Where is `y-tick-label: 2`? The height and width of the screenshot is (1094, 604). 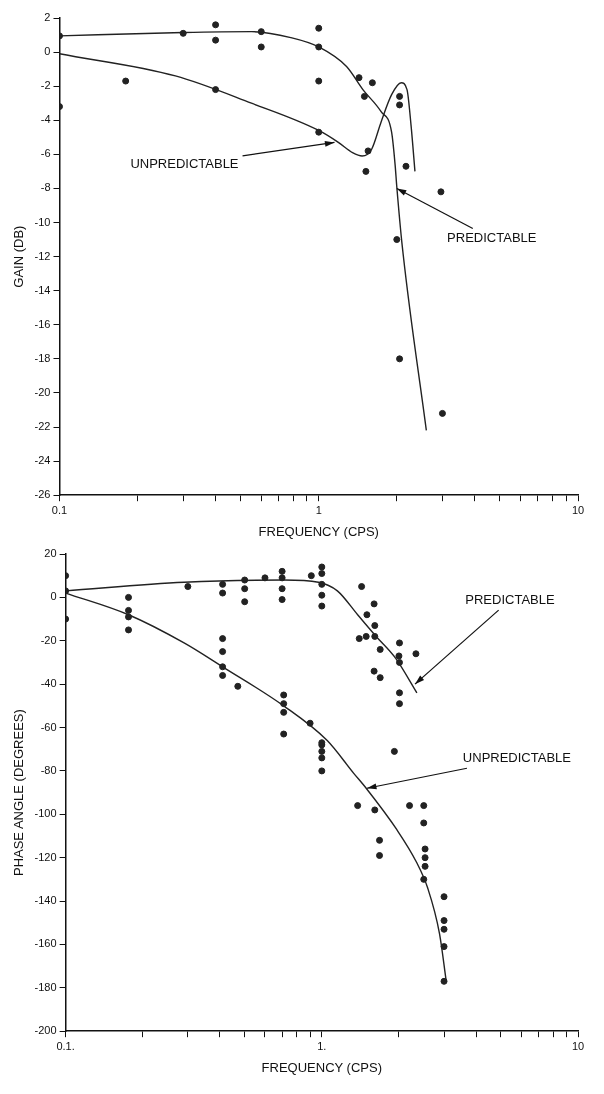
y-tick-label: 2 is located at coordinates (47, 17).